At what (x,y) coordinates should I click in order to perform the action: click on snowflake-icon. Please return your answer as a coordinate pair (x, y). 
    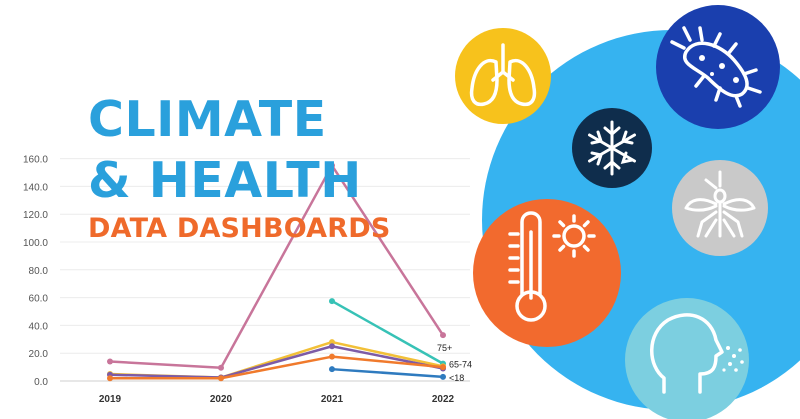
    Looking at the image, I should click on (612, 148).